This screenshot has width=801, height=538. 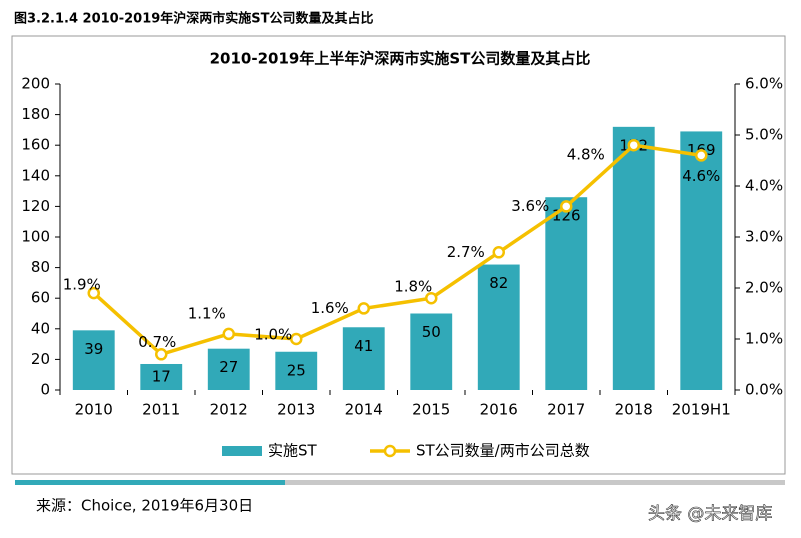 I want to click on line-label: 1.6%, so click(x=330, y=308).